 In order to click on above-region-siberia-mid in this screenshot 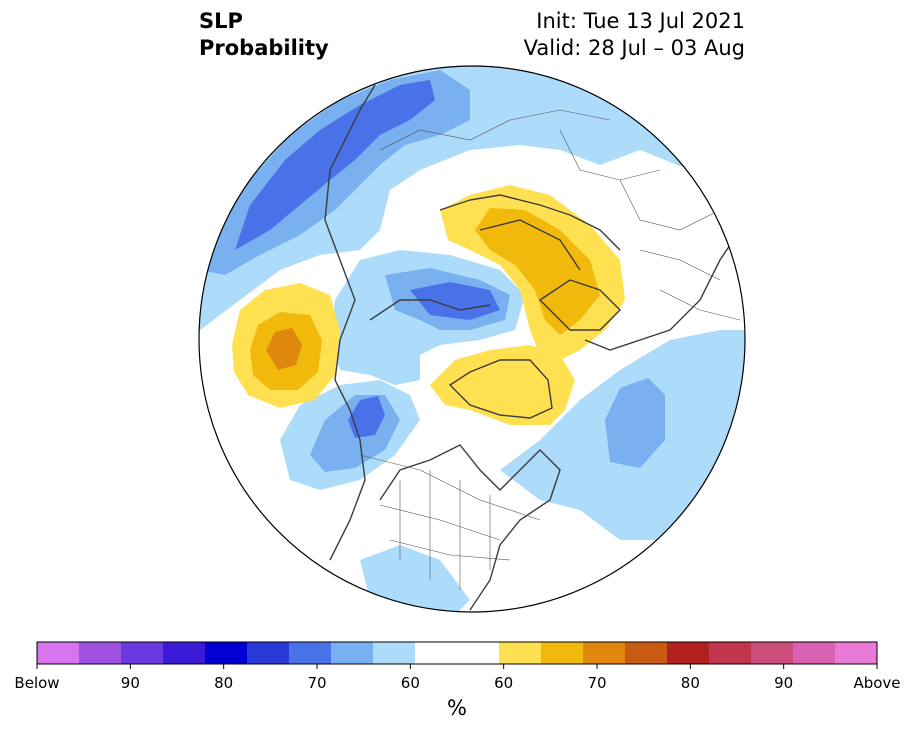, I will do `click(537, 271)`.